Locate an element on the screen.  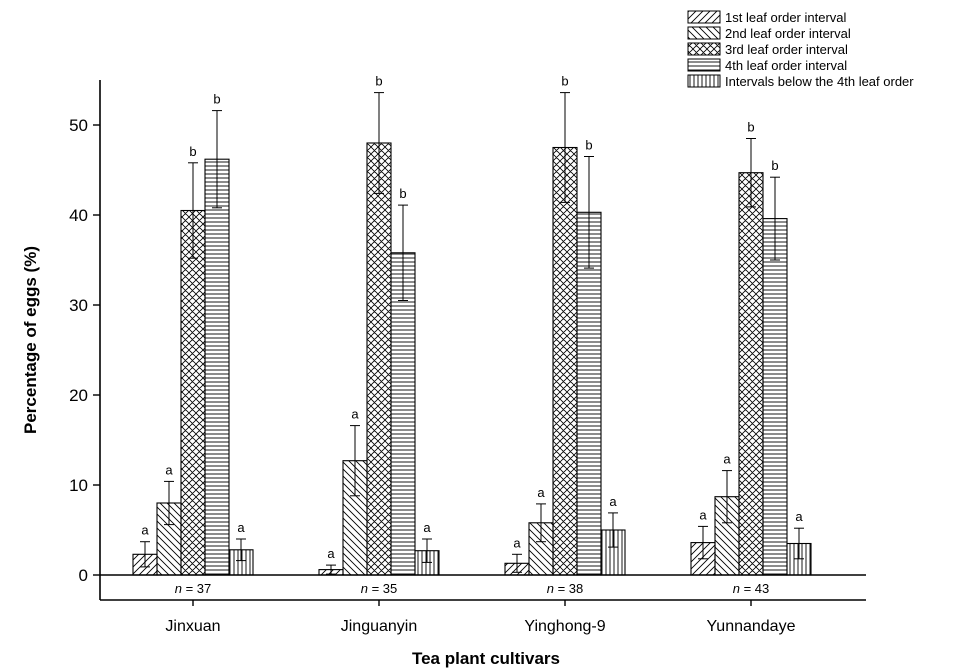
category-label: Yunnandaye is located at coordinates (751, 626).